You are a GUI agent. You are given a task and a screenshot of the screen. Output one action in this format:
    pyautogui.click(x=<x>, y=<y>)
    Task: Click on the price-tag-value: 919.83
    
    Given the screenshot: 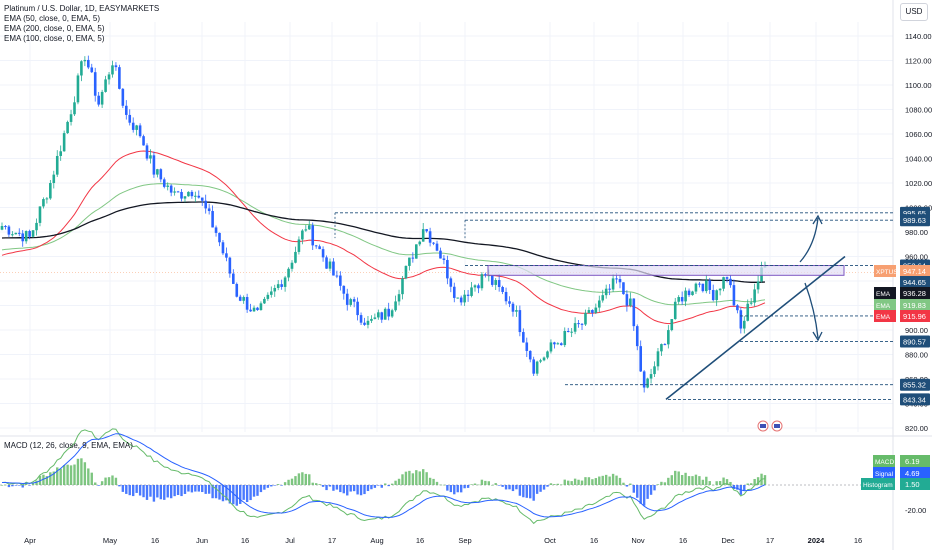 What is the action you would take?
    pyautogui.click(x=914, y=305)
    